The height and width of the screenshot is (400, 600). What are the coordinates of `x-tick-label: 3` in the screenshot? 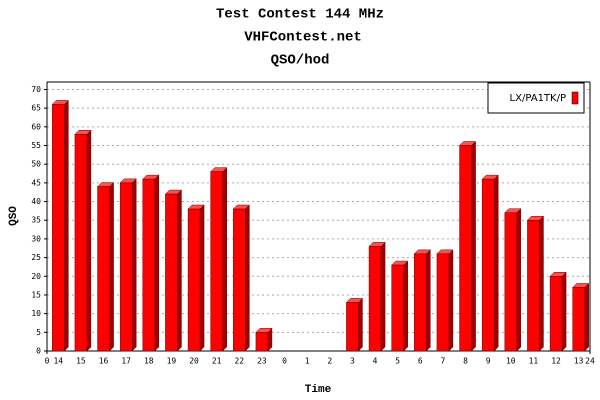 It's located at (352, 361).